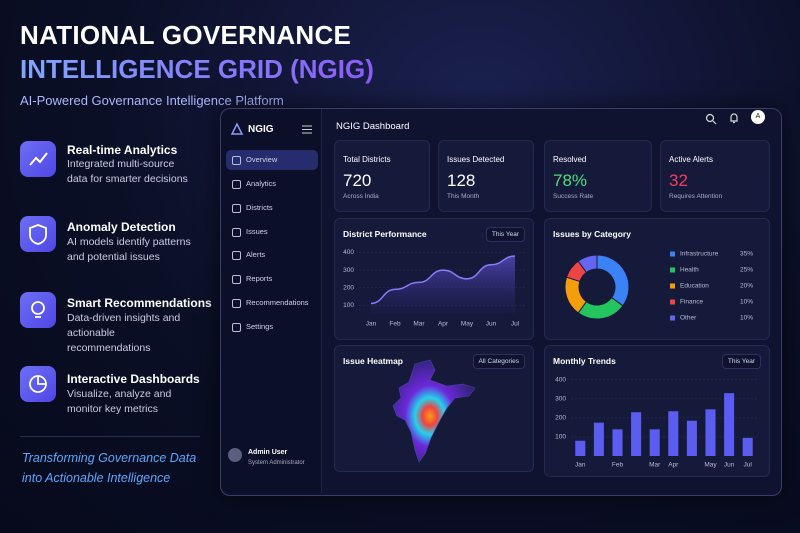 The height and width of the screenshot is (533, 800). I want to click on nav-label: Issues, so click(257, 231).